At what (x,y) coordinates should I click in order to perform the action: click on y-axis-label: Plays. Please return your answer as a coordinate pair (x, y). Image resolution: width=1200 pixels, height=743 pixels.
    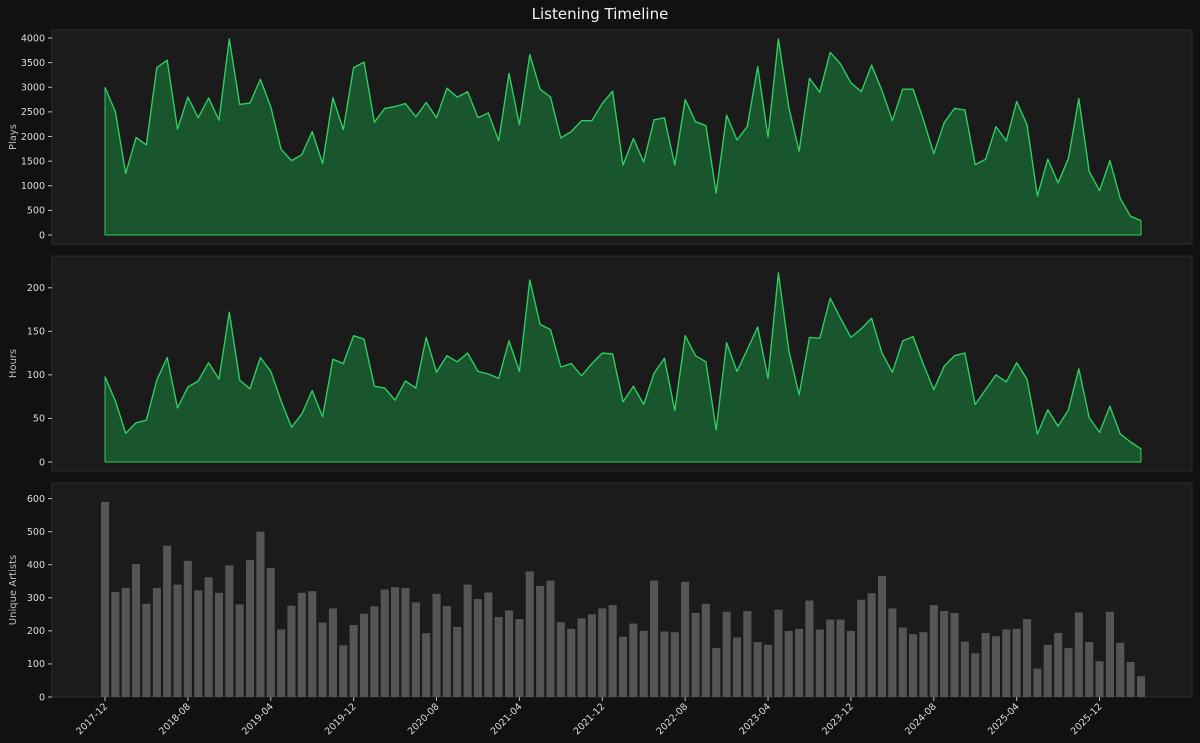
    Looking at the image, I should click on (13, 137).